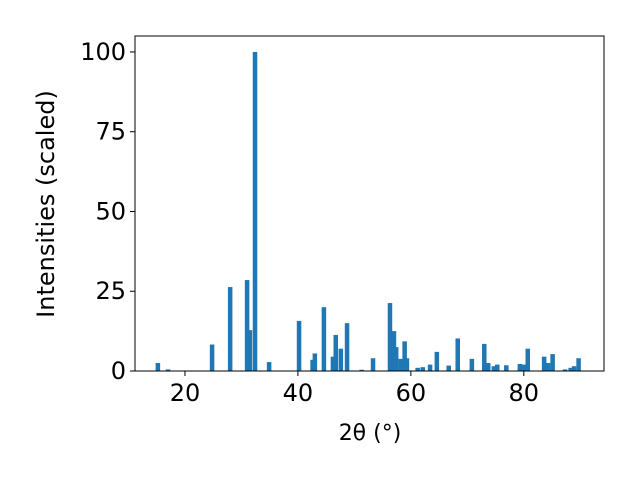  I want to click on y-tick-label: 50, so click(110, 211).